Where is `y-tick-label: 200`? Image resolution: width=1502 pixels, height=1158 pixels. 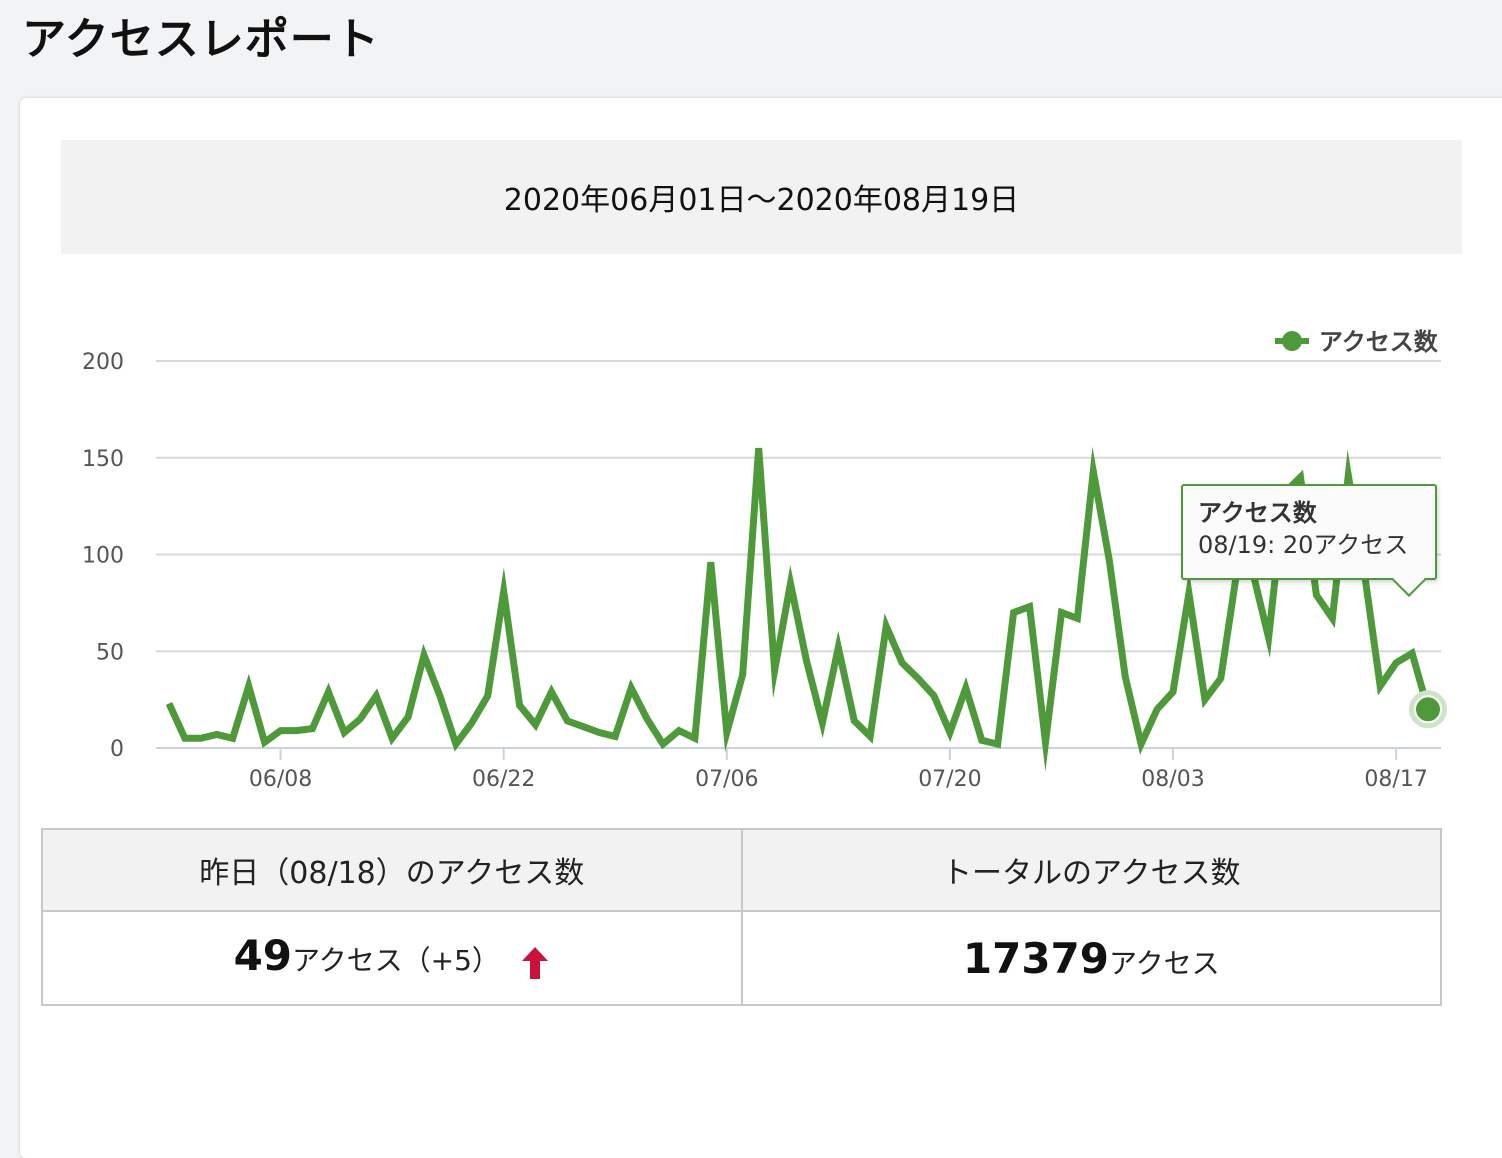
y-tick-label: 200 is located at coordinates (103, 362).